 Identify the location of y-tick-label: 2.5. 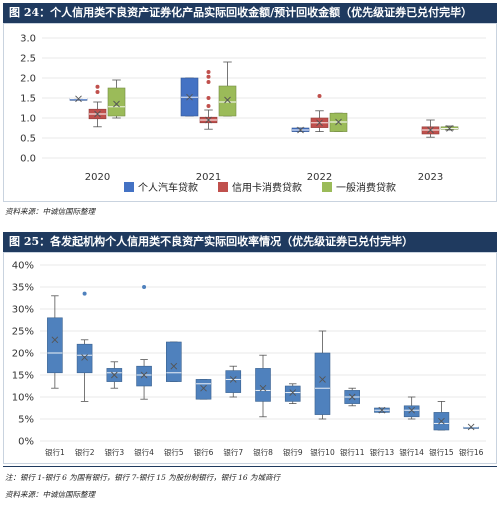
(28, 59).